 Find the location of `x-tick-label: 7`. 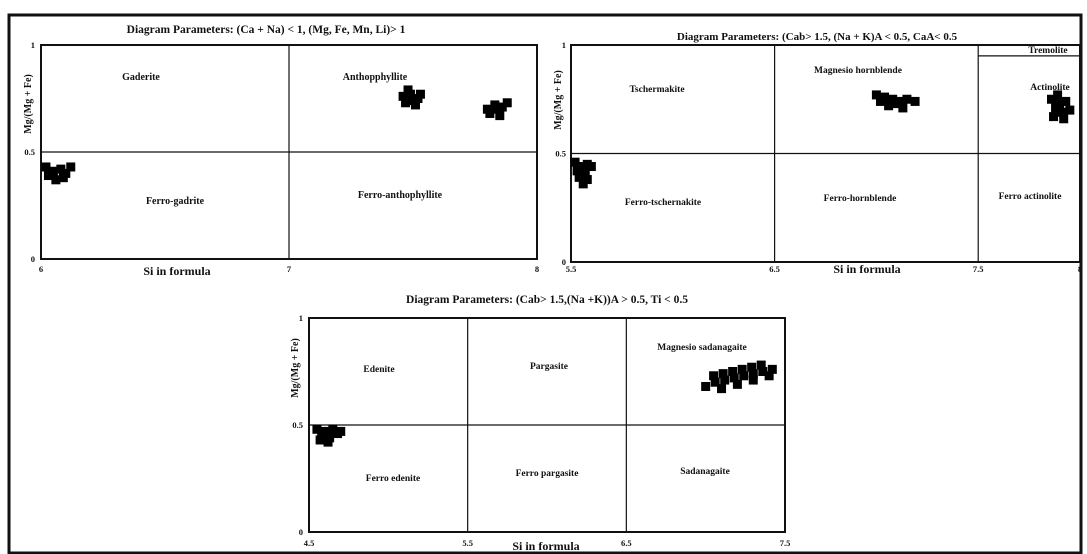

x-tick-label: 7 is located at coordinates (289, 269).